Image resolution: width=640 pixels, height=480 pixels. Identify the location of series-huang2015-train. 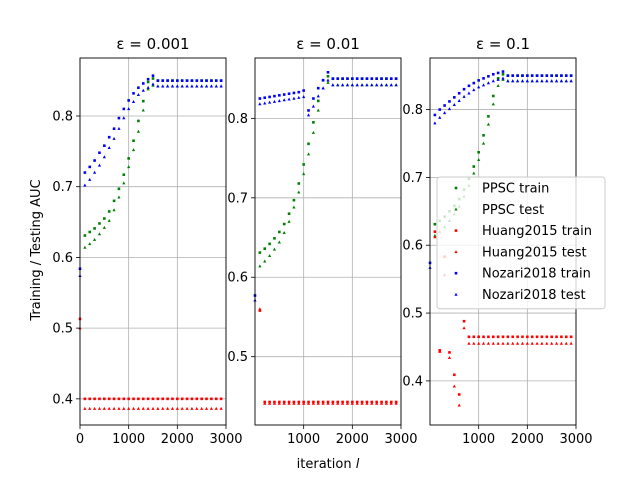
(150, 359).